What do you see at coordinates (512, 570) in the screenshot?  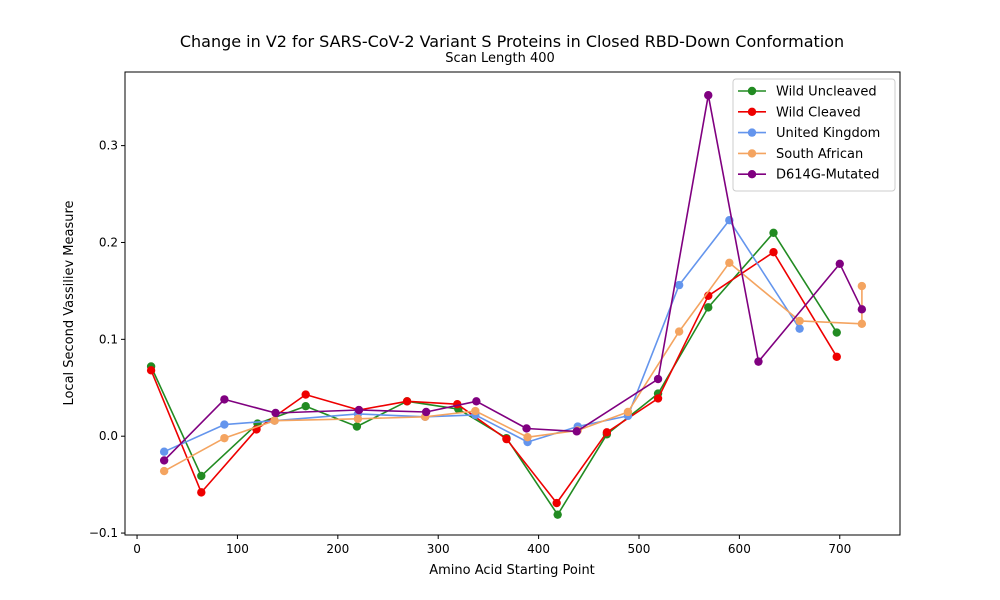 I see `x-axis-label: Amino Acid Starting Point` at bounding box center [512, 570].